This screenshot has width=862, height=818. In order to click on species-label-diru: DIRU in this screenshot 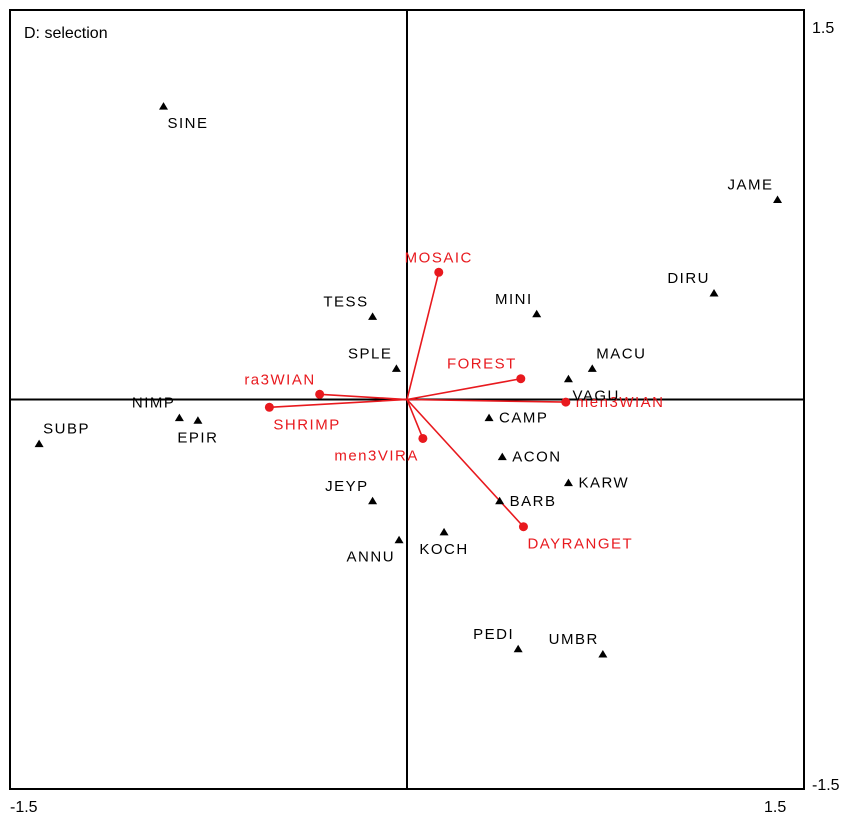, I will do `click(688, 278)`.